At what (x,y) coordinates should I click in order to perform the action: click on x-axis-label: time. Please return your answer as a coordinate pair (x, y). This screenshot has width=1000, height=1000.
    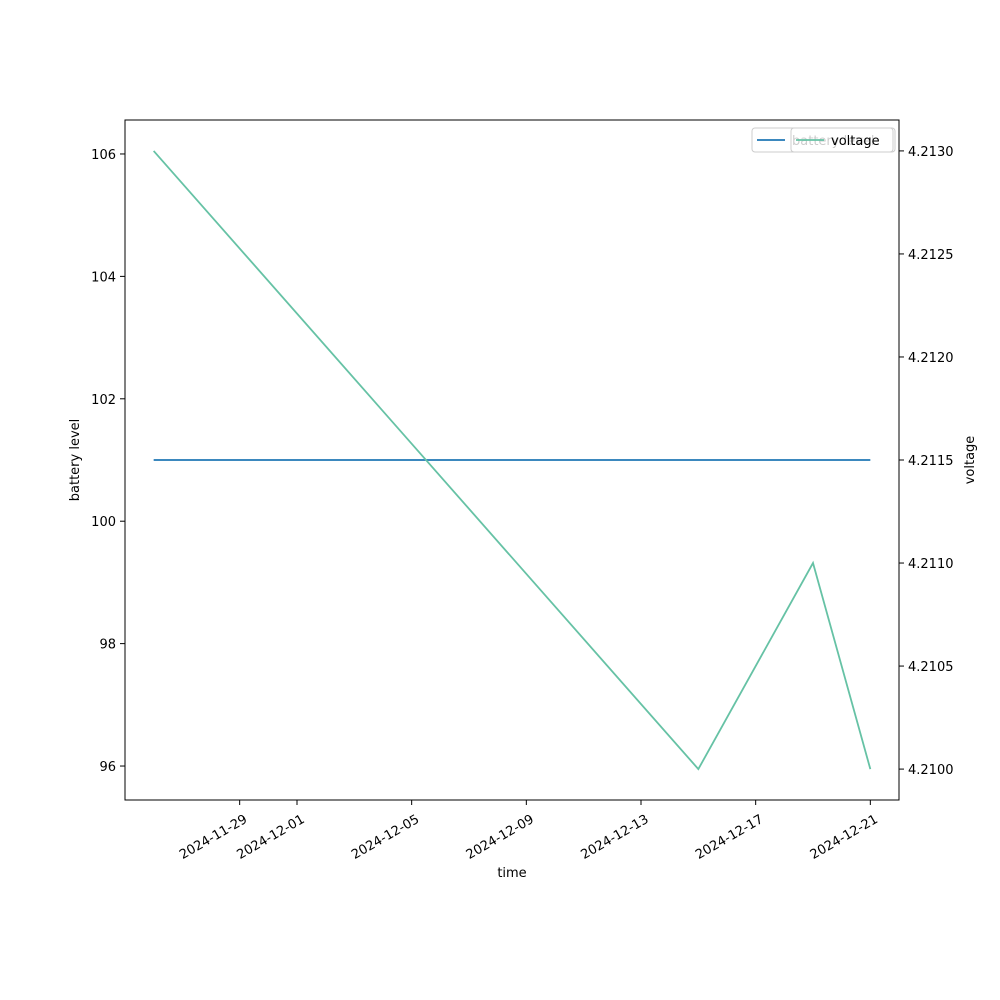
    Looking at the image, I should click on (511, 873).